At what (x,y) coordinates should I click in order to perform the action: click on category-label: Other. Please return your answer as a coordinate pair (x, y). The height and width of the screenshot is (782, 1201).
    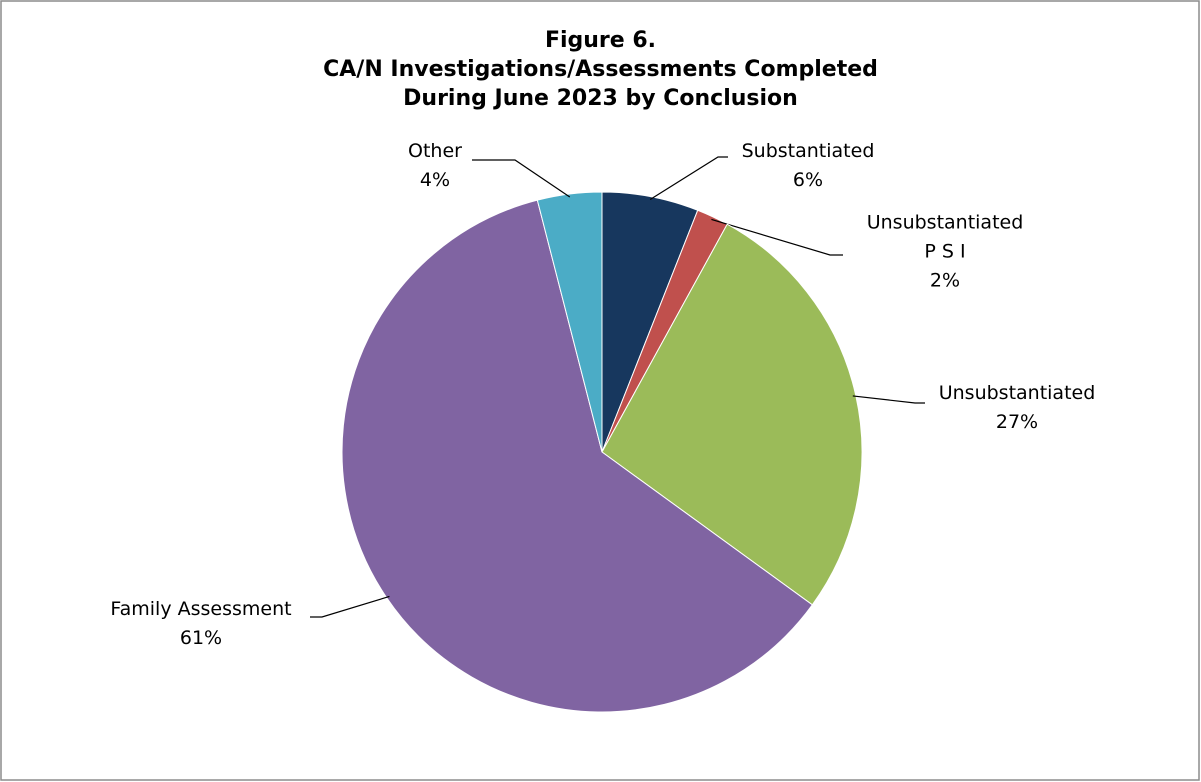
    Looking at the image, I should click on (435, 151).